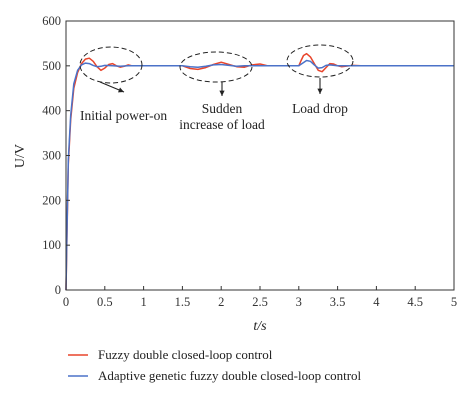 The height and width of the screenshot is (403, 474). I want to click on y-tick-label: 0, so click(58, 290).